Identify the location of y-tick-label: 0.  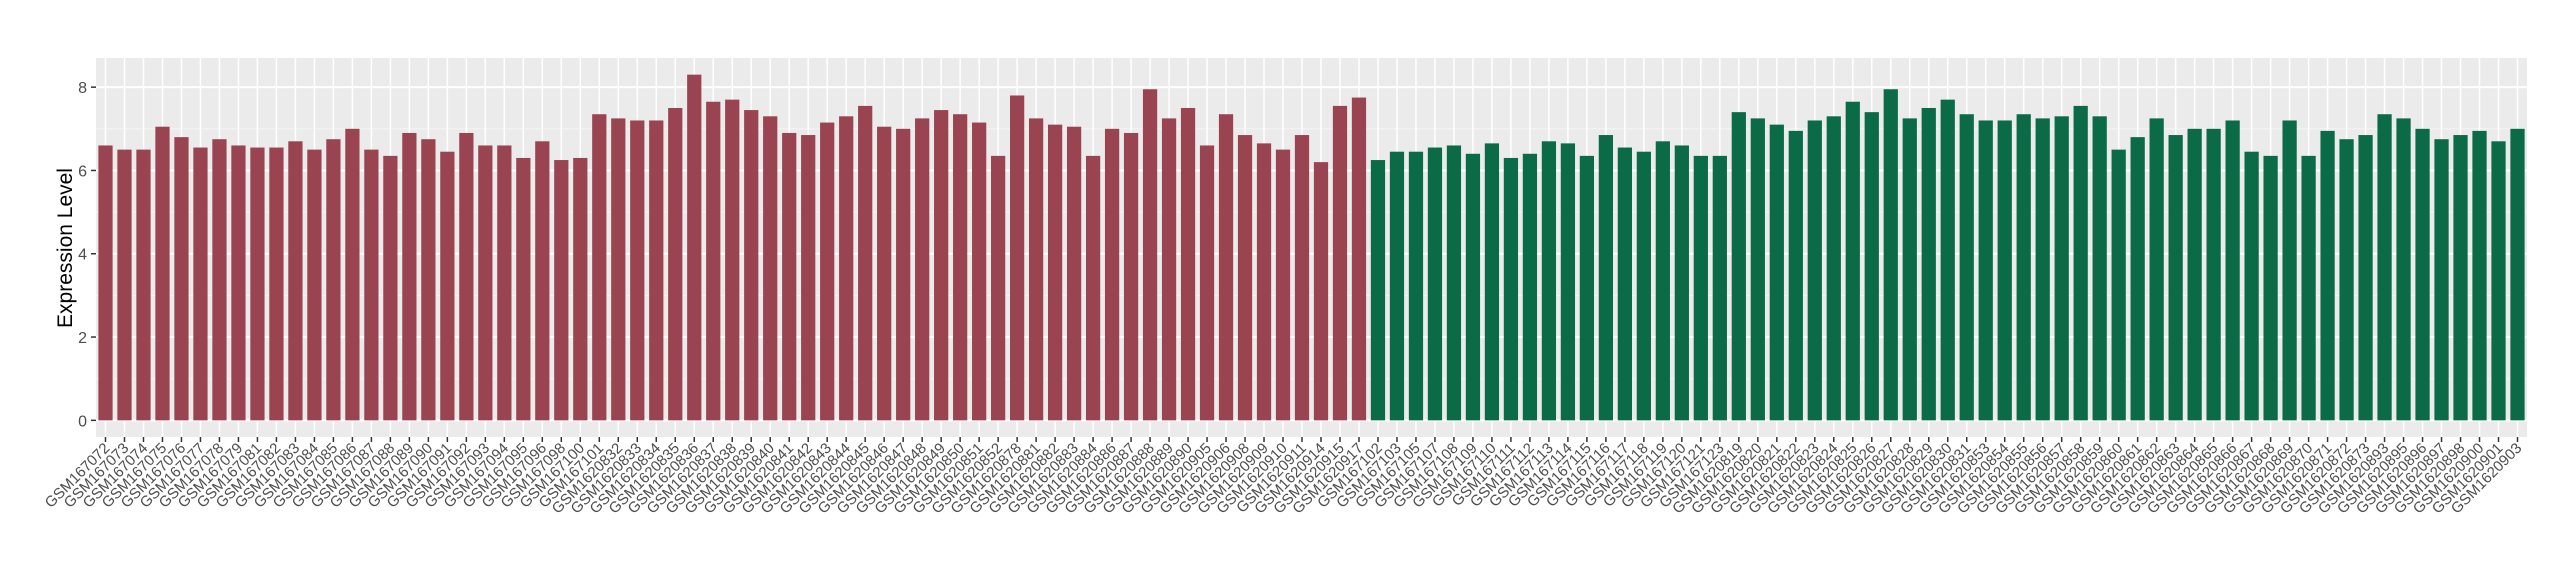
(82, 421).